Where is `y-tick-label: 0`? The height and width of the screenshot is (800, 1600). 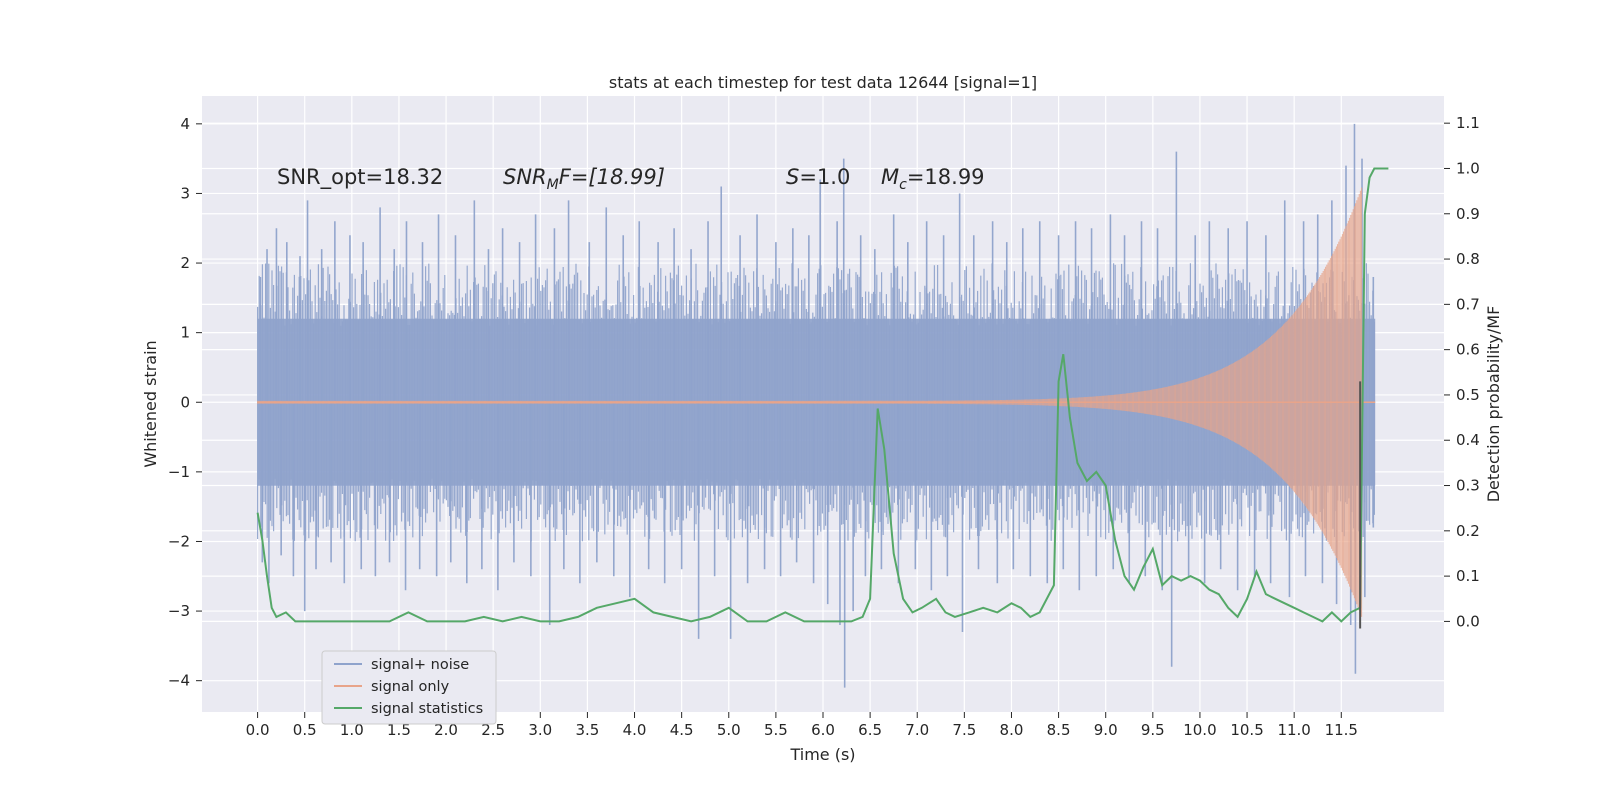 y-tick-label: 0 is located at coordinates (185, 402).